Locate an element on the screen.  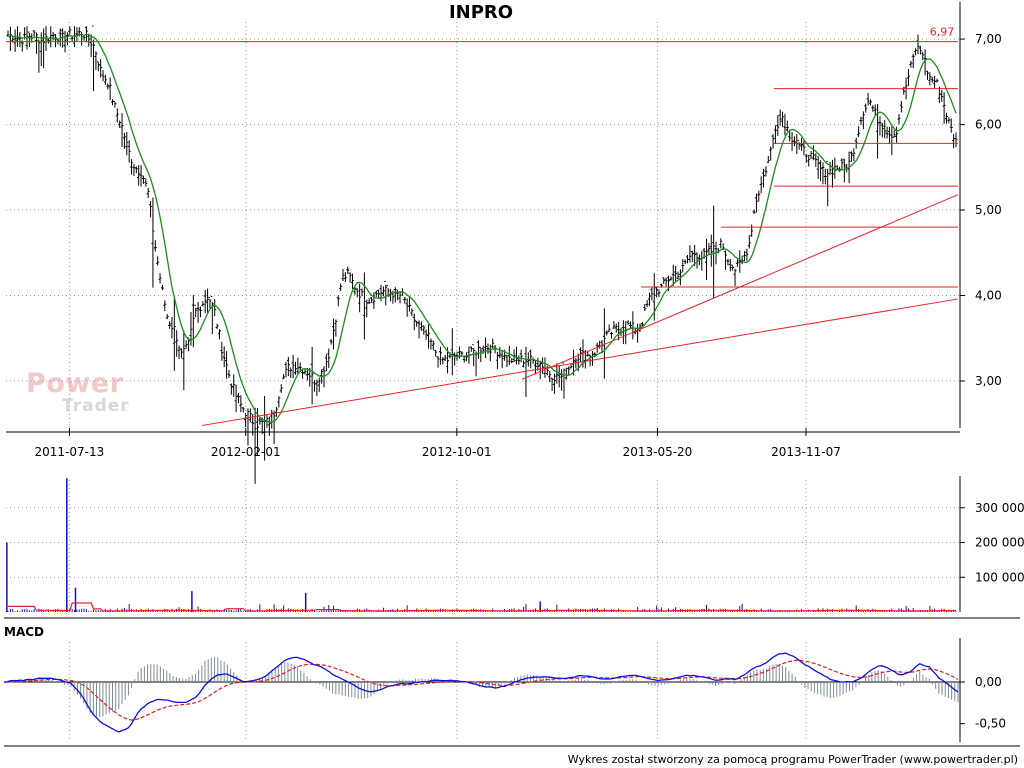
powertrader-logo: Power Trader is located at coordinates (77, 392).